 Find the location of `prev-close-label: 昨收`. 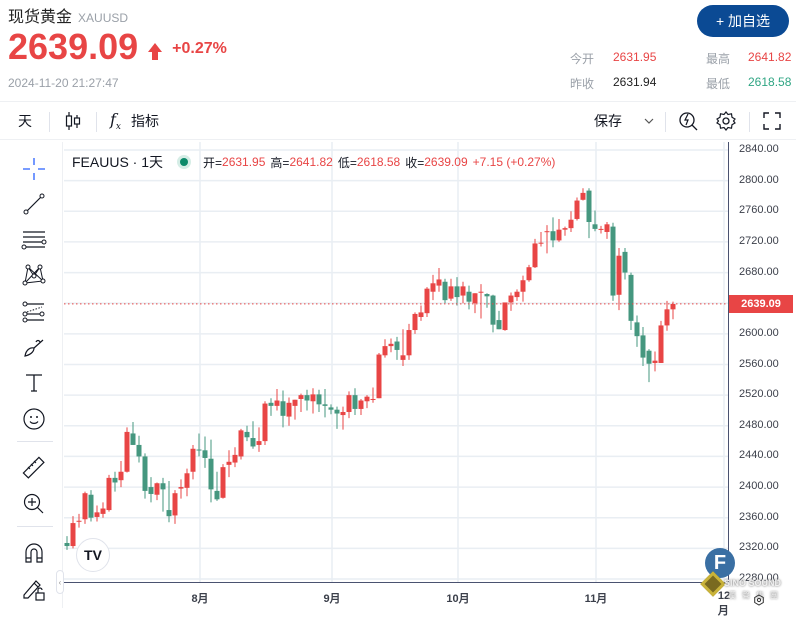

prev-close-label: 昨收 is located at coordinates (582, 84).